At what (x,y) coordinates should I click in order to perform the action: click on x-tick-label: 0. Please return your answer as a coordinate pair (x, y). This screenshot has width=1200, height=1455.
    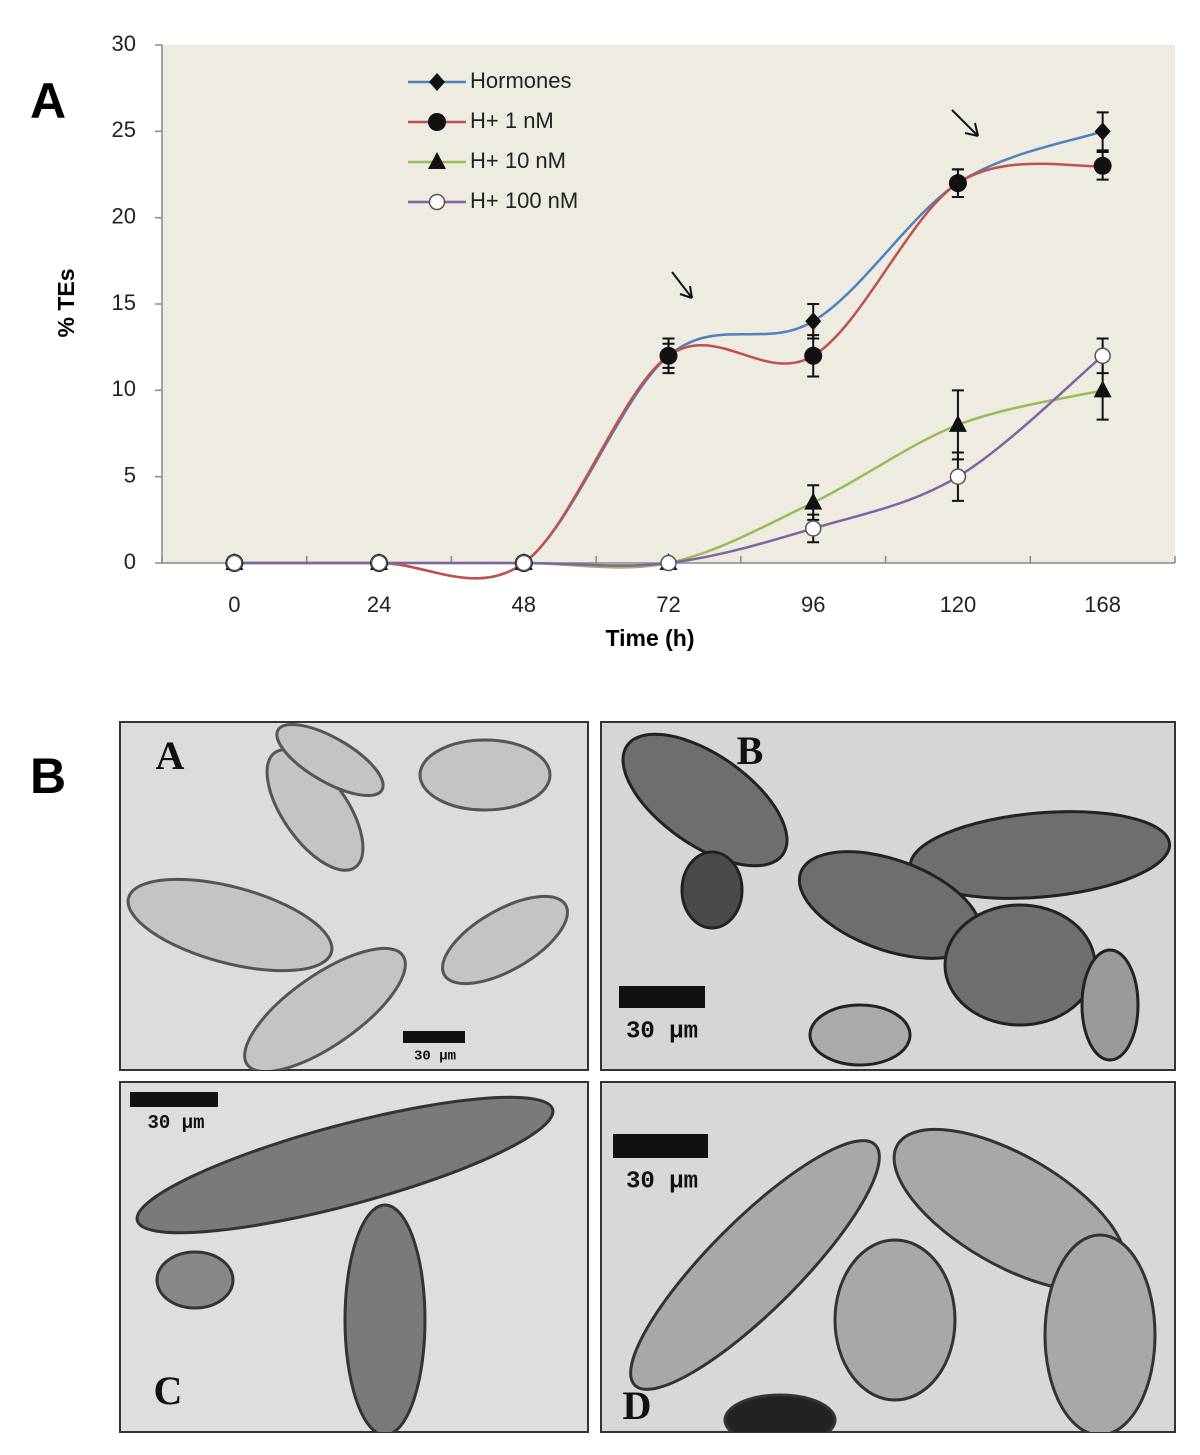
    Looking at the image, I should click on (234, 604).